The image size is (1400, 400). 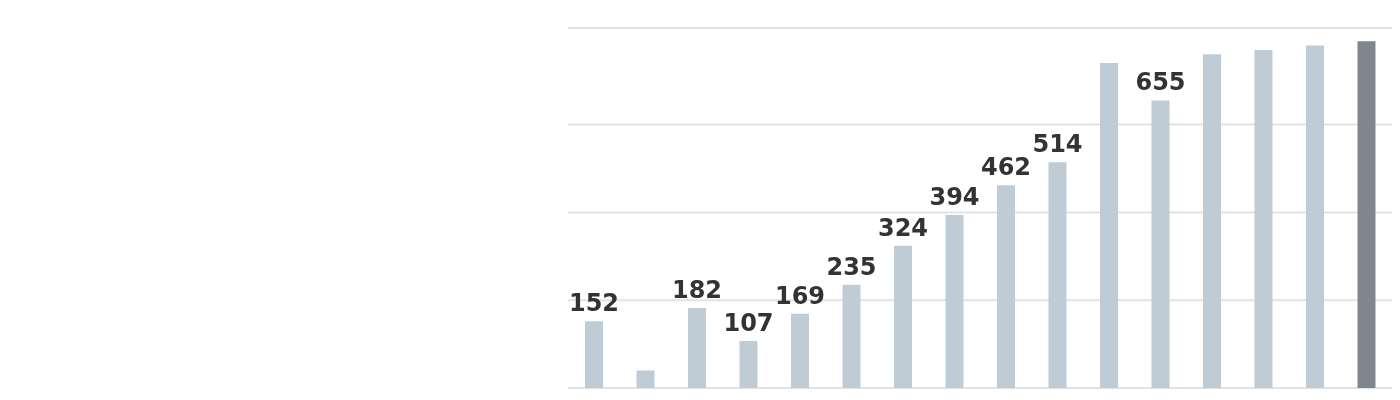 What do you see at coordinates (1057, 144) in the screenshot?
I see `data-label: 514` at bounding box center [1057, 144].